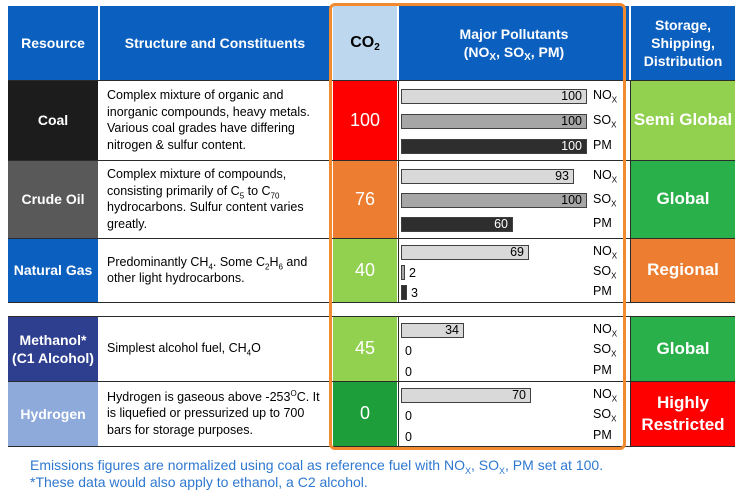 The image size is (743, 492). I want to click on bar-nox: 34, so click(432, 330).